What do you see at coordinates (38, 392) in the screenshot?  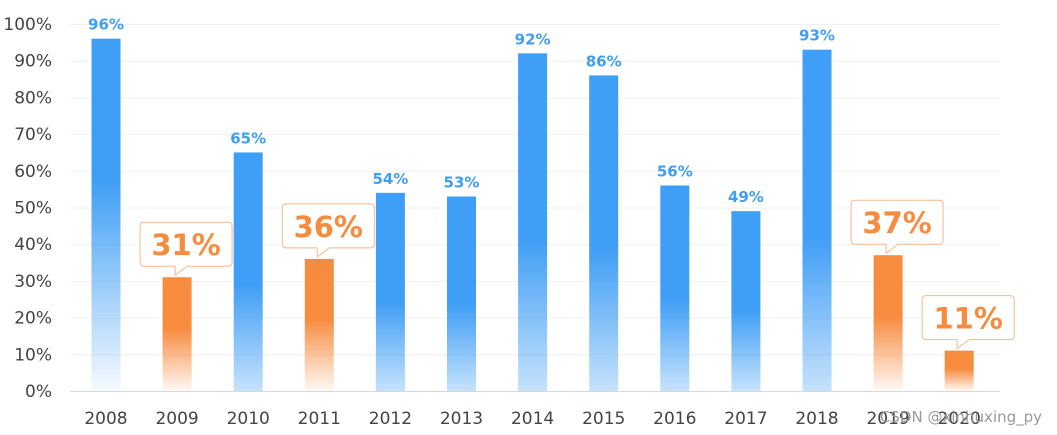 I see `y-tick-label: 0%` at bounding box center [38, 392].